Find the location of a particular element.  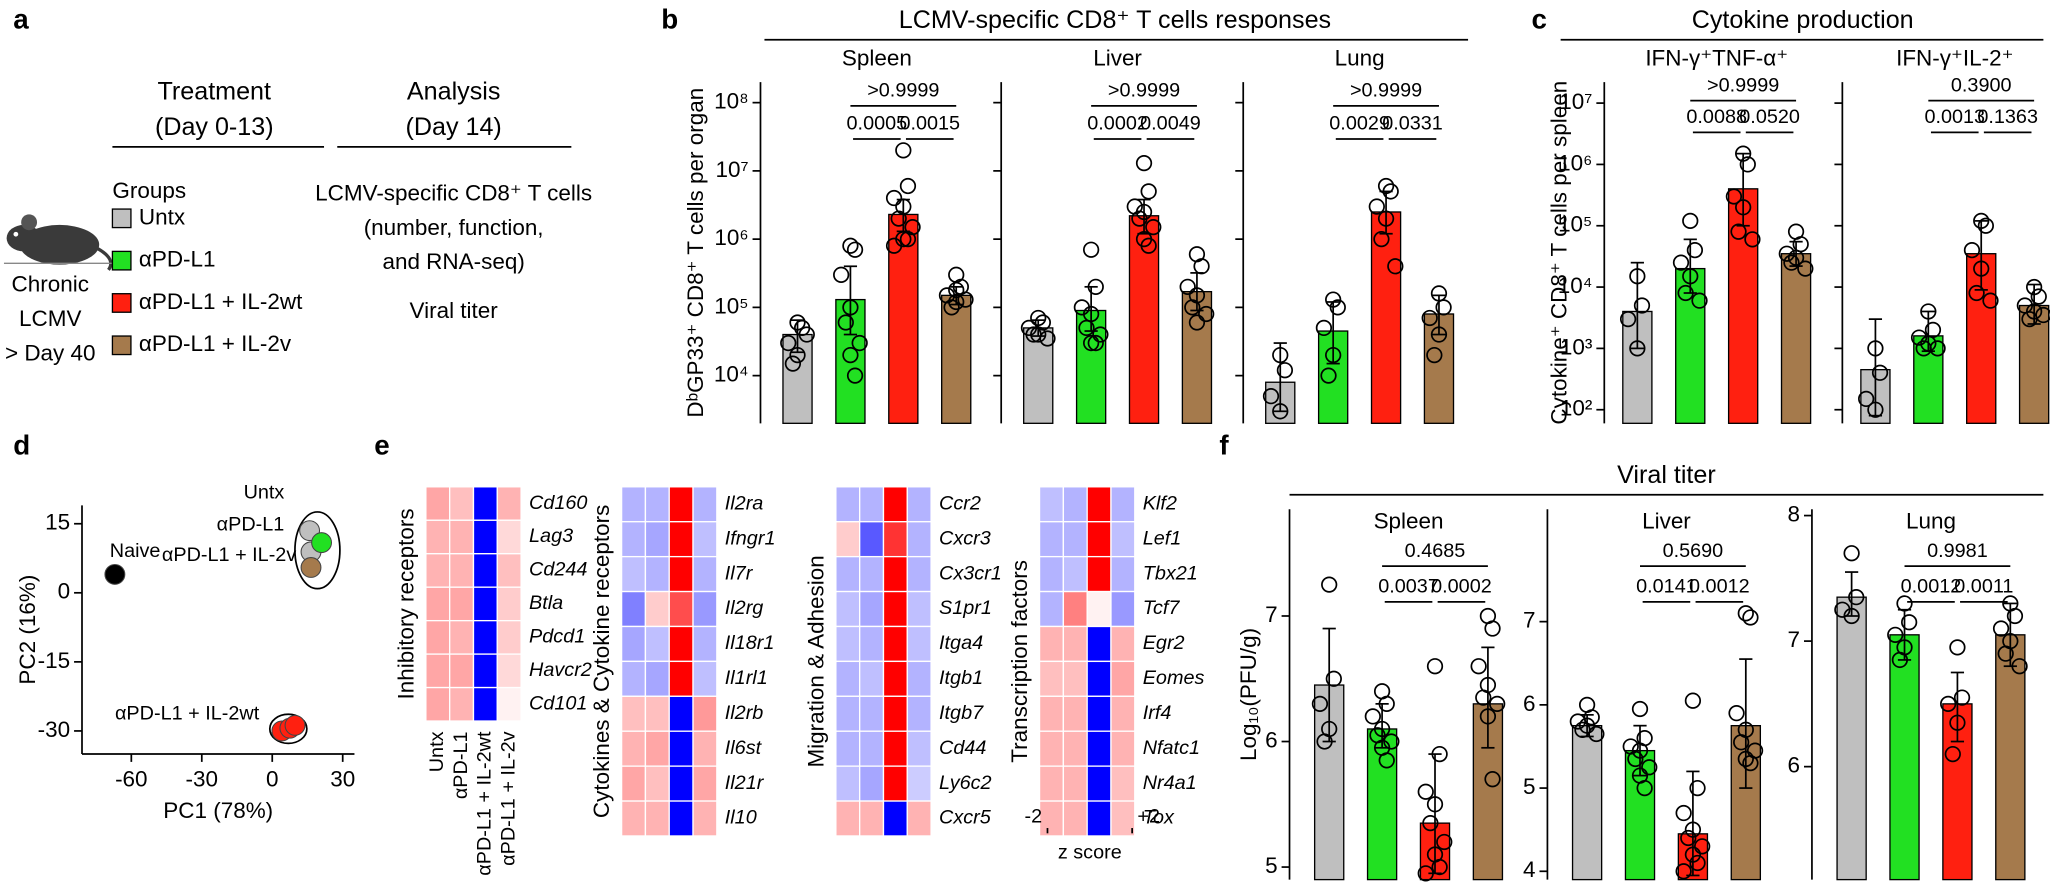

p-value: 0.0012 is located at coordinates (1931, 587).